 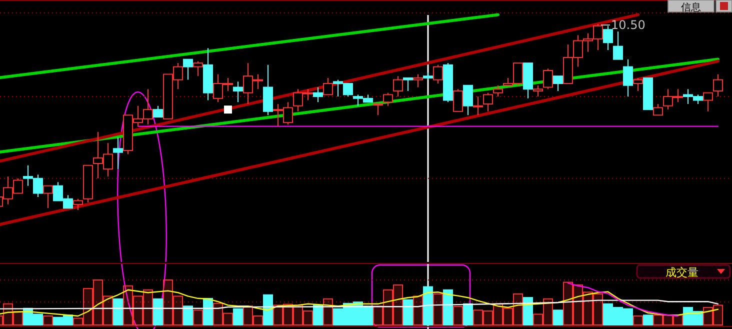 I want to click on text: 成交量, so click(x=682, y=272).